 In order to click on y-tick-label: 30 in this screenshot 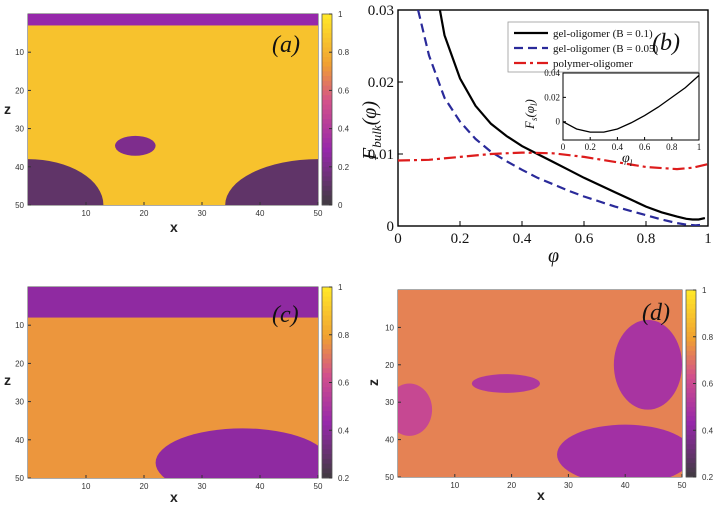, I will do `click(389, 402)`.